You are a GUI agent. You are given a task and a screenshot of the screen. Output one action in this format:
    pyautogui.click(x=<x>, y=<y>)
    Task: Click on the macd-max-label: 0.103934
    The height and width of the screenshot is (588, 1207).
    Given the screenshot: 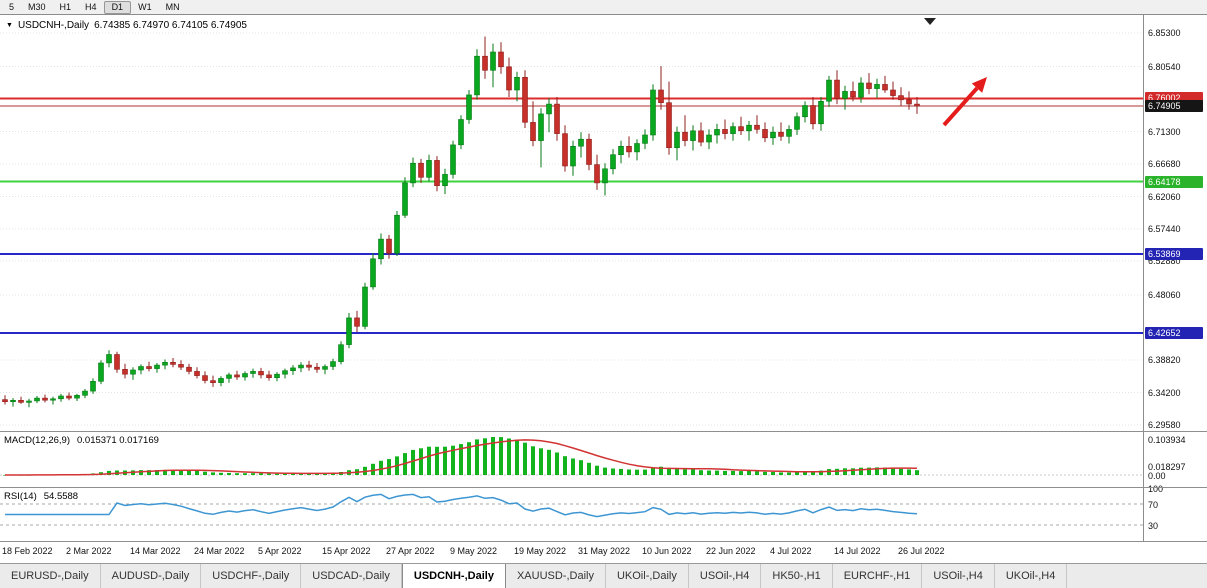 What is the action you would take?
    pyautogui.click(x=1167, y=440)
    